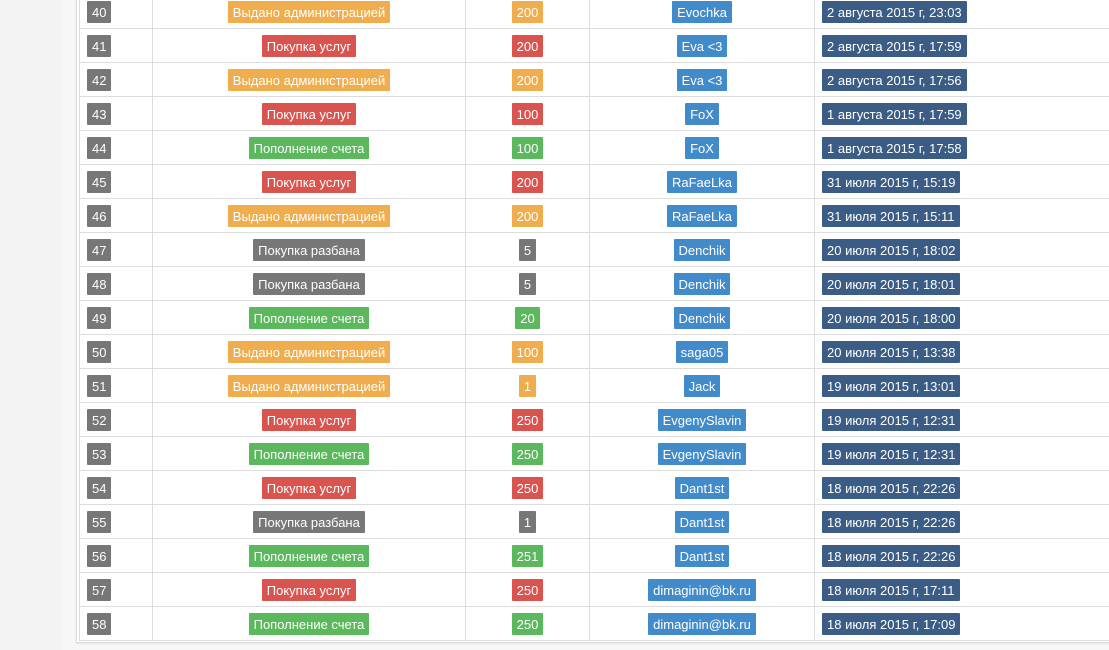 The height and width of the screenshot is (650, 1109). Describe the element at coordinates (527, 385) in the screenshot. I see `amount-label: 1` at that location.